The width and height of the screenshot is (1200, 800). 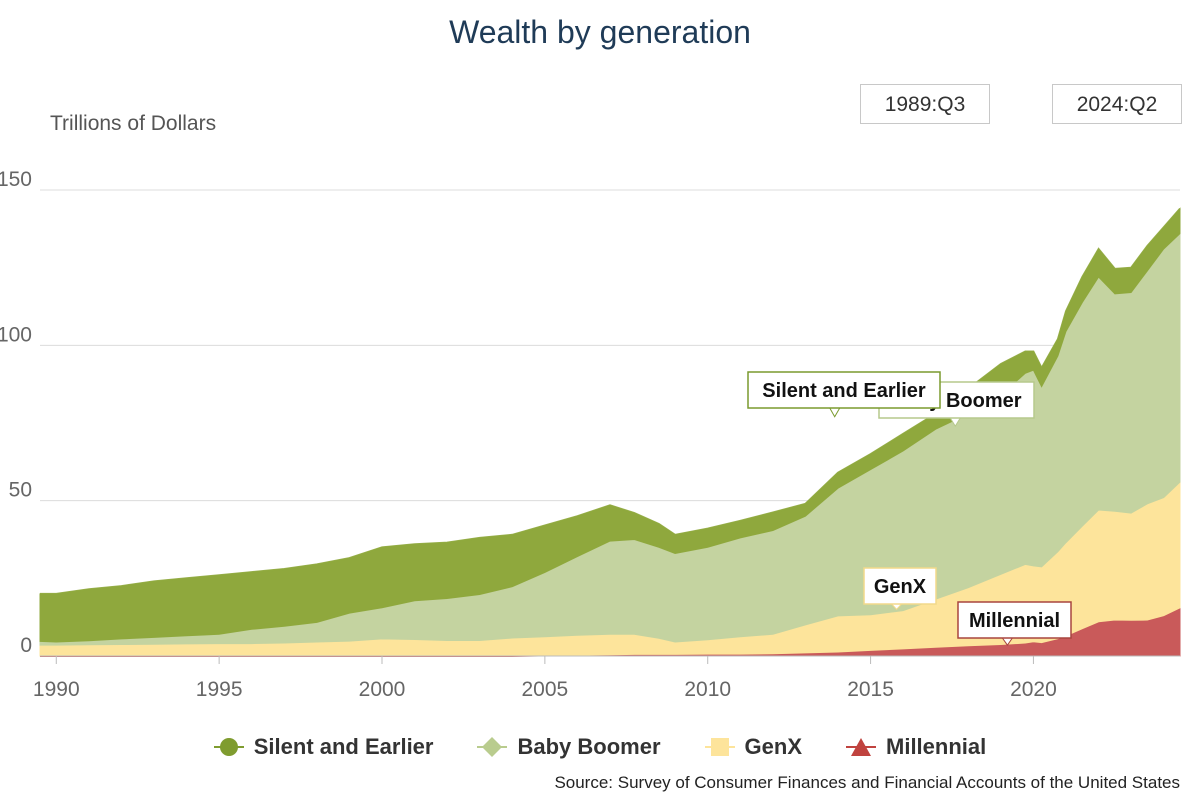 What do you see at coordinates (343, 746) in the screenshot?
I see `legend-label: Silent and Earlier` at bounding box center [343, 746].